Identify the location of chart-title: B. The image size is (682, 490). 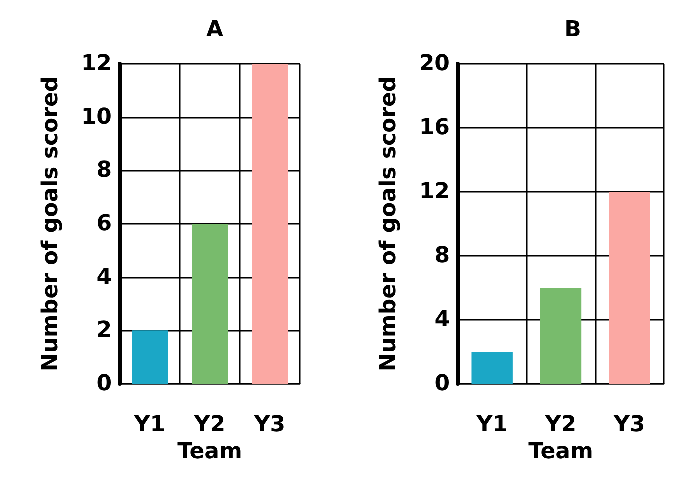
(573, 30).